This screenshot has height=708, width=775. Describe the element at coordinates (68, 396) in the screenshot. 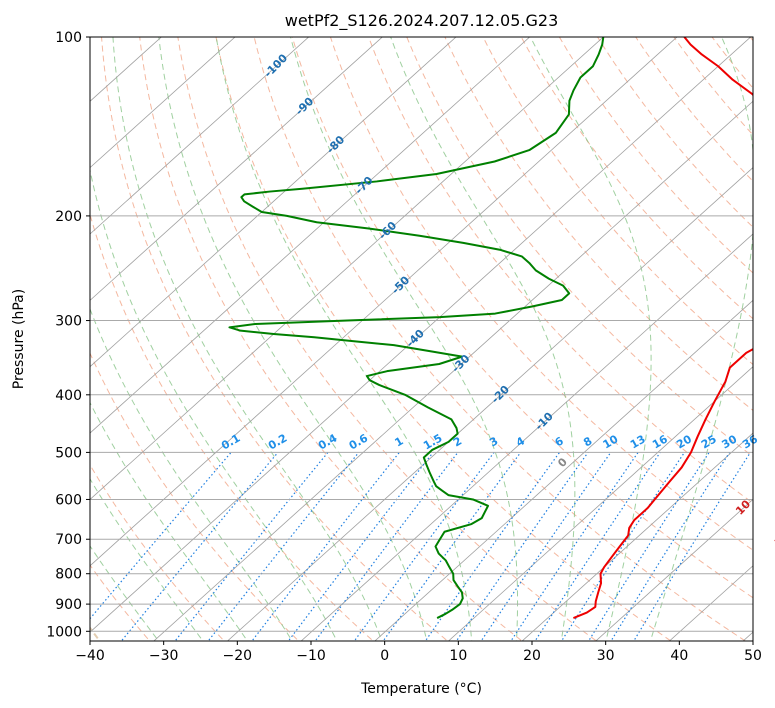

I see `y-tick-label: 400` at that location.